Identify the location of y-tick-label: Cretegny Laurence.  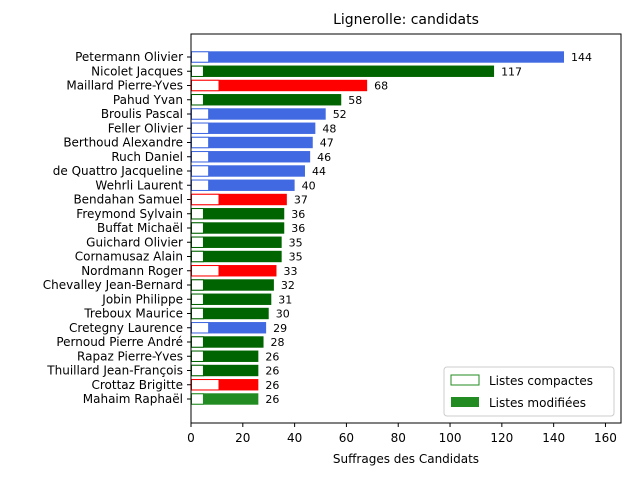
(126, 328).